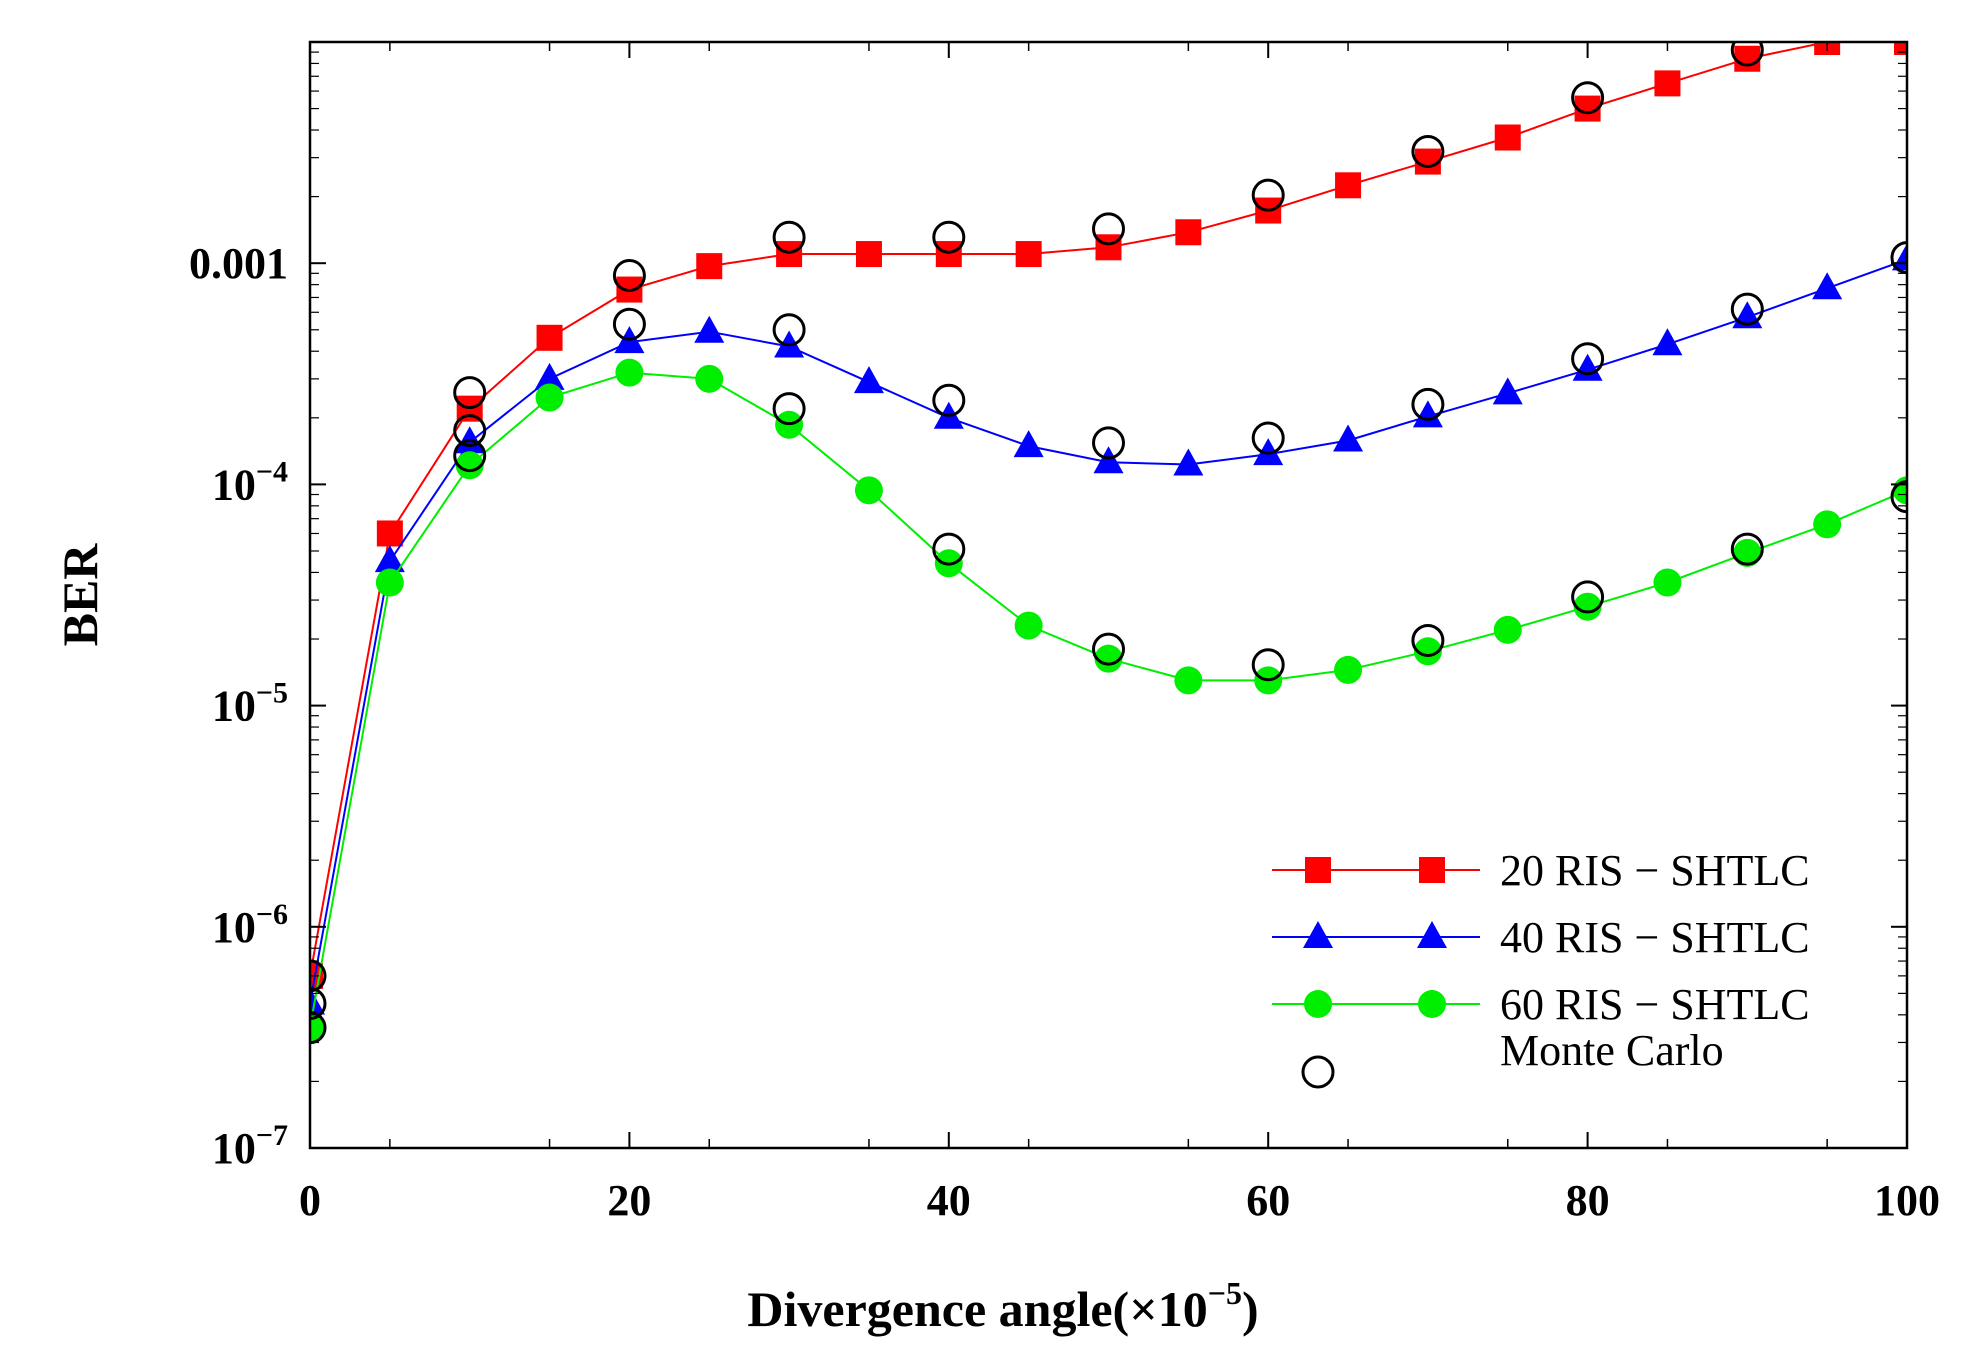 The height and width of the screenshot is (1353, 1985). Describe the element at coordinates (272, 1135) in the screenshot. I see `y-tick-label-exponent: −7` at that location.